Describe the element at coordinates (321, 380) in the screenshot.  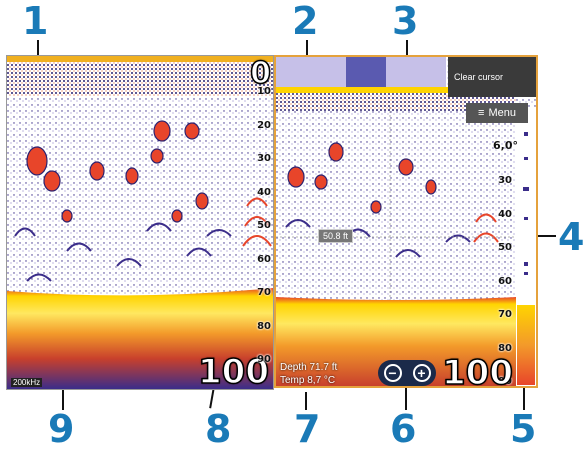
I see `temp-value: 8,7 °C` at that location.